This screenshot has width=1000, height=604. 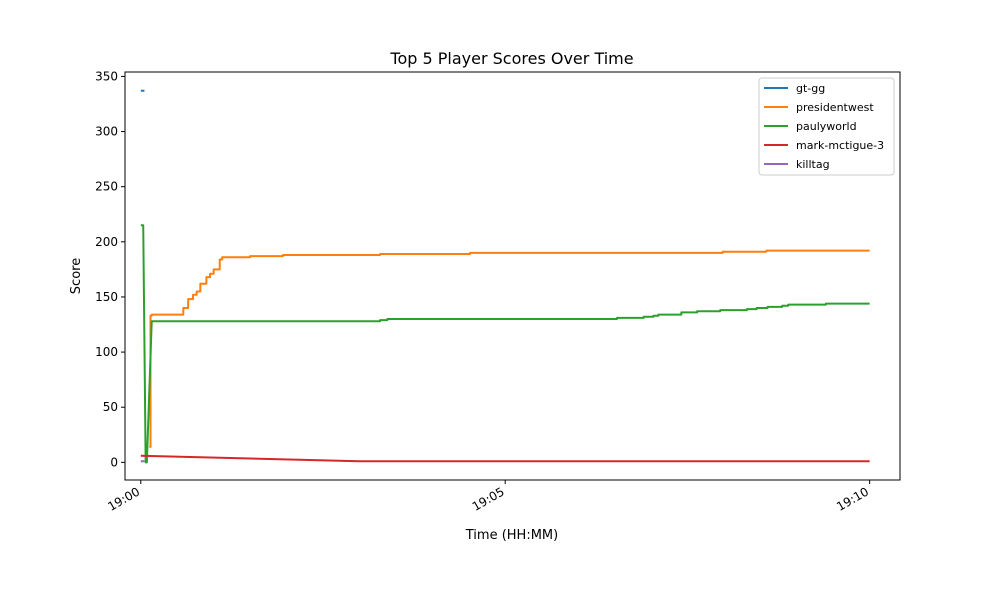 I want to click on y-tick-label: 350, so click(x=106, y=76).